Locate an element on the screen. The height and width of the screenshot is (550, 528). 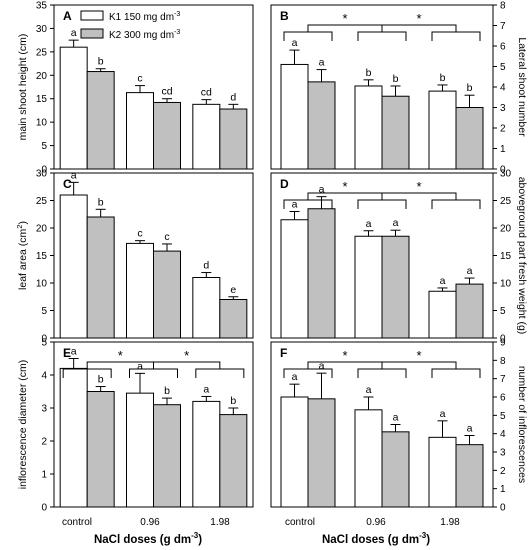
x-category-label: 1.98 is located at coordinates (220, 522).